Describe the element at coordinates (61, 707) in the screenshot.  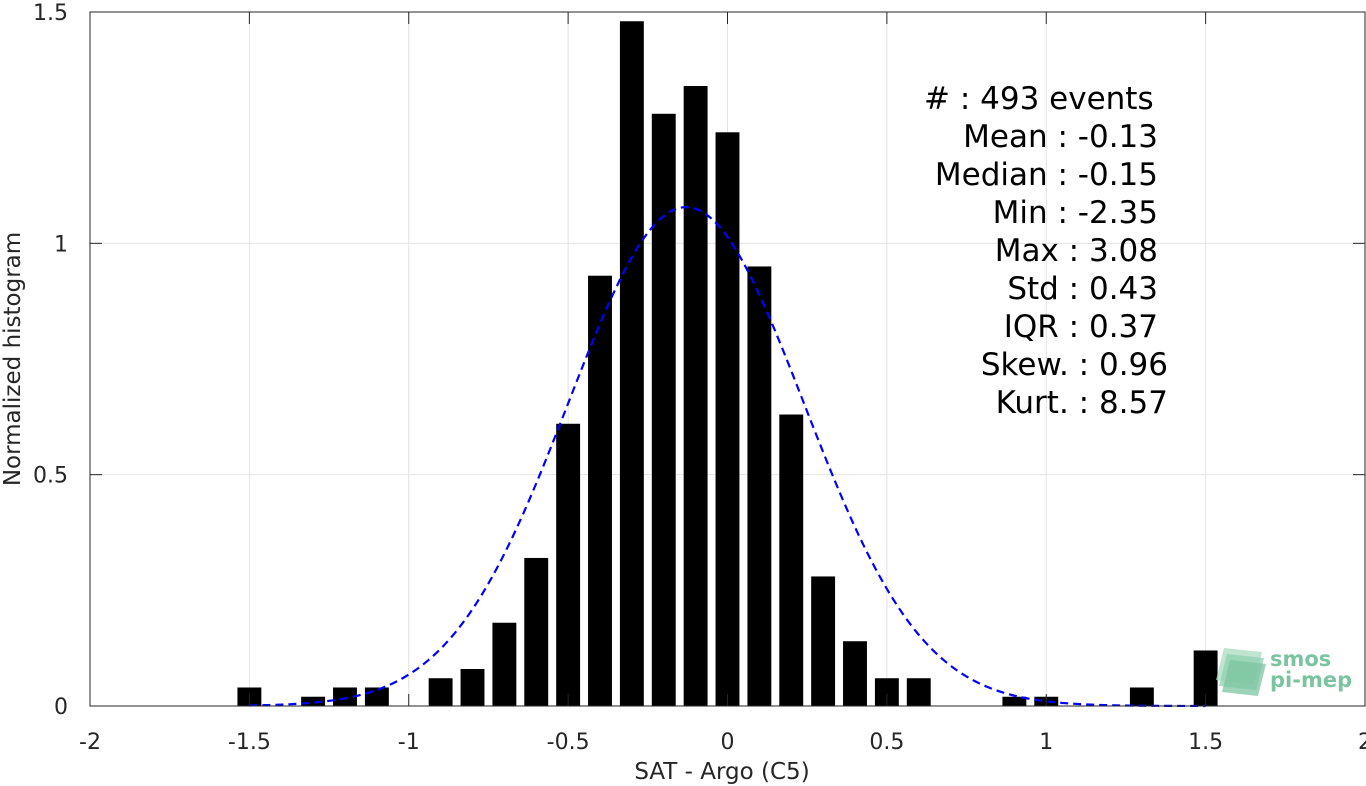
I see `y-tick-label: 0` at that location.